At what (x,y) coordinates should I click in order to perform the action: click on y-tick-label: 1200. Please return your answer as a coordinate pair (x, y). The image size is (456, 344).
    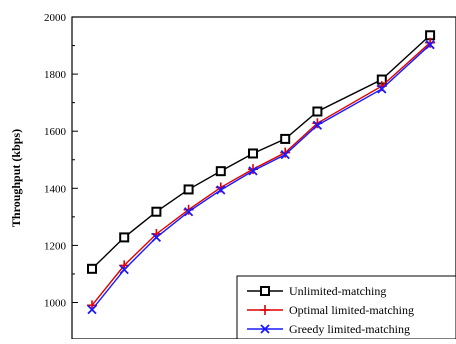
    Looking at the image, I should click on (55, 246).